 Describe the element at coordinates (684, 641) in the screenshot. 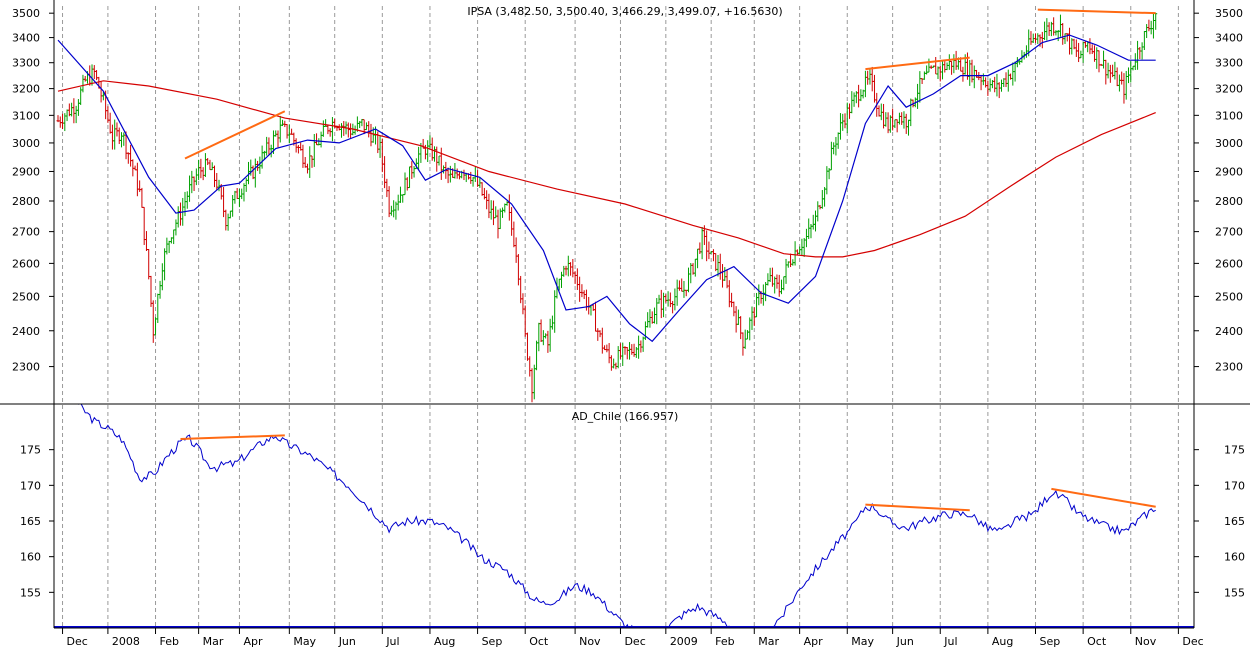

I see `x-tick-label: 2009` at that location.